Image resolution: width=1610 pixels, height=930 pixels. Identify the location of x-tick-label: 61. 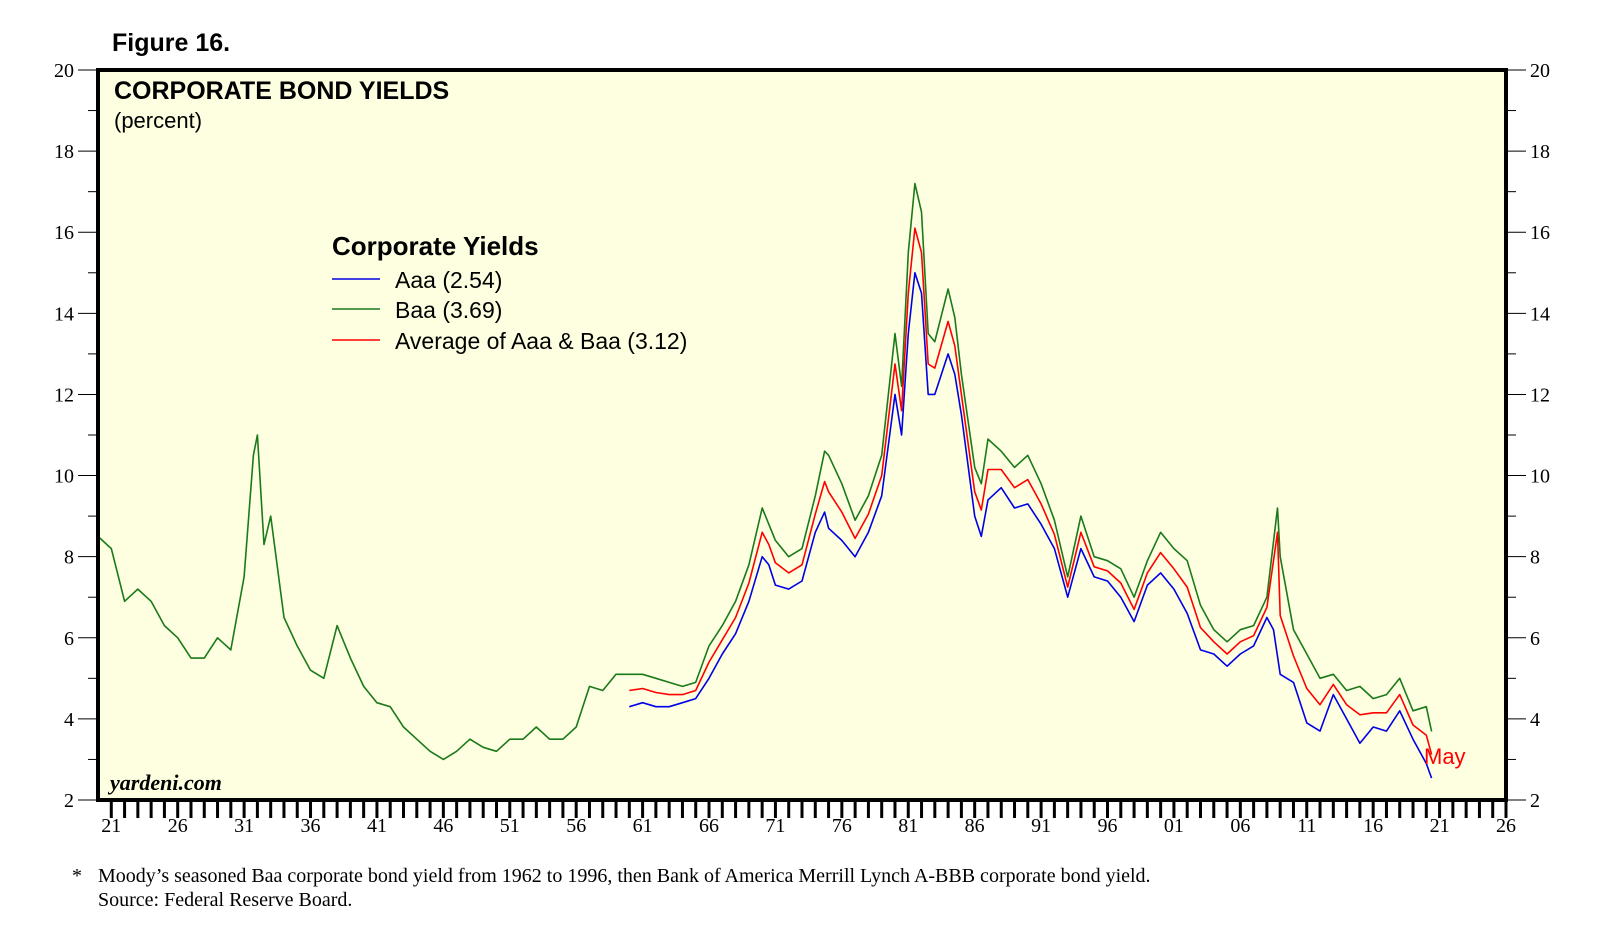
(643, 826).